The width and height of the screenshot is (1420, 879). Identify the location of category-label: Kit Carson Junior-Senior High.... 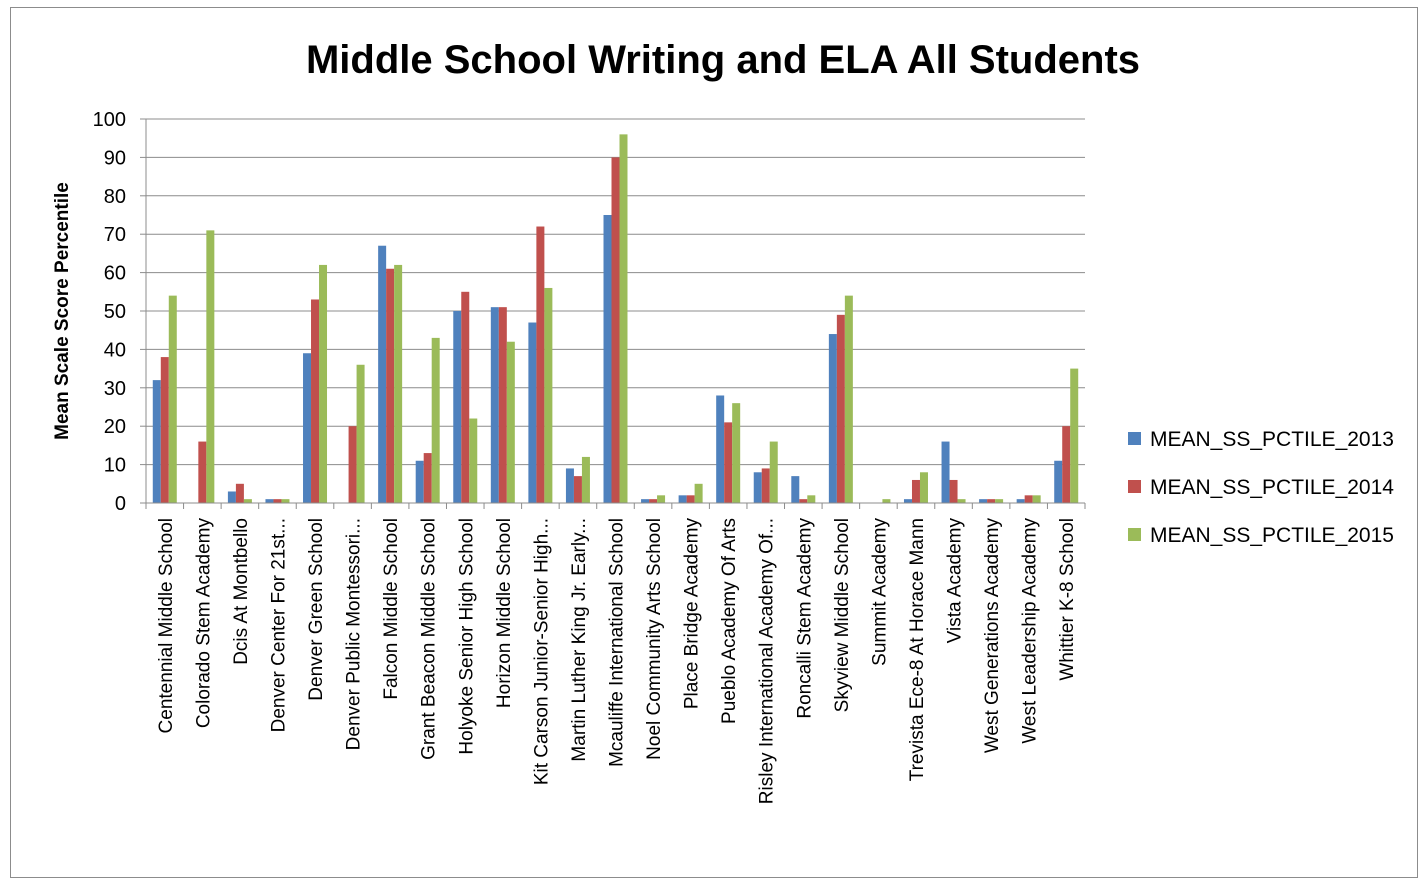
(541, 651).